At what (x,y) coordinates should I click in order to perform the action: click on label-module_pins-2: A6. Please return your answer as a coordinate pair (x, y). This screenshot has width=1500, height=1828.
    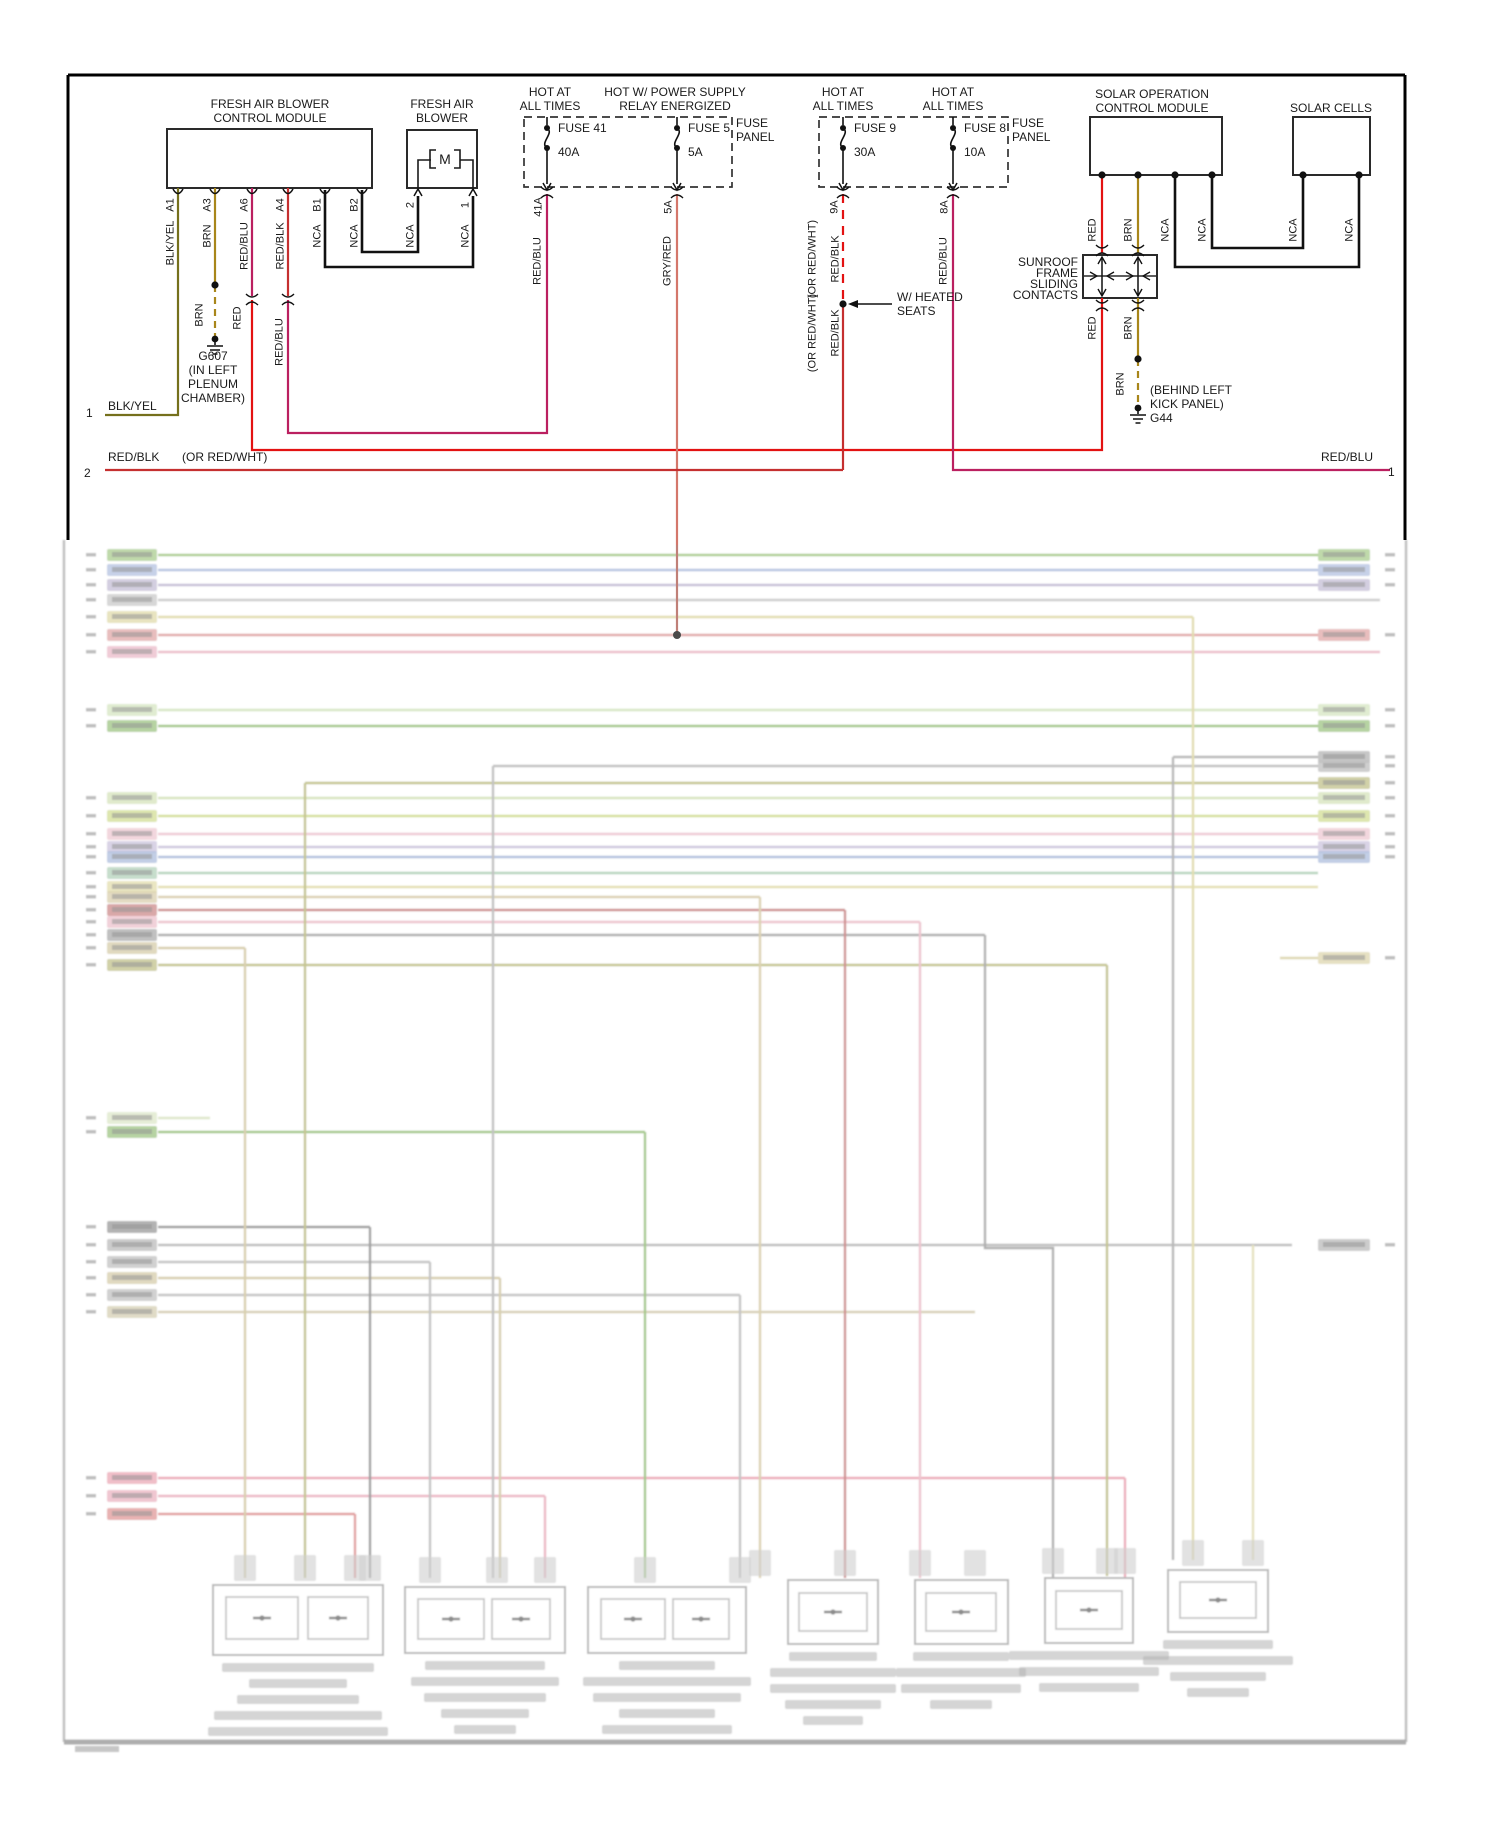
    Looking at the image, I should click on (244, 205).